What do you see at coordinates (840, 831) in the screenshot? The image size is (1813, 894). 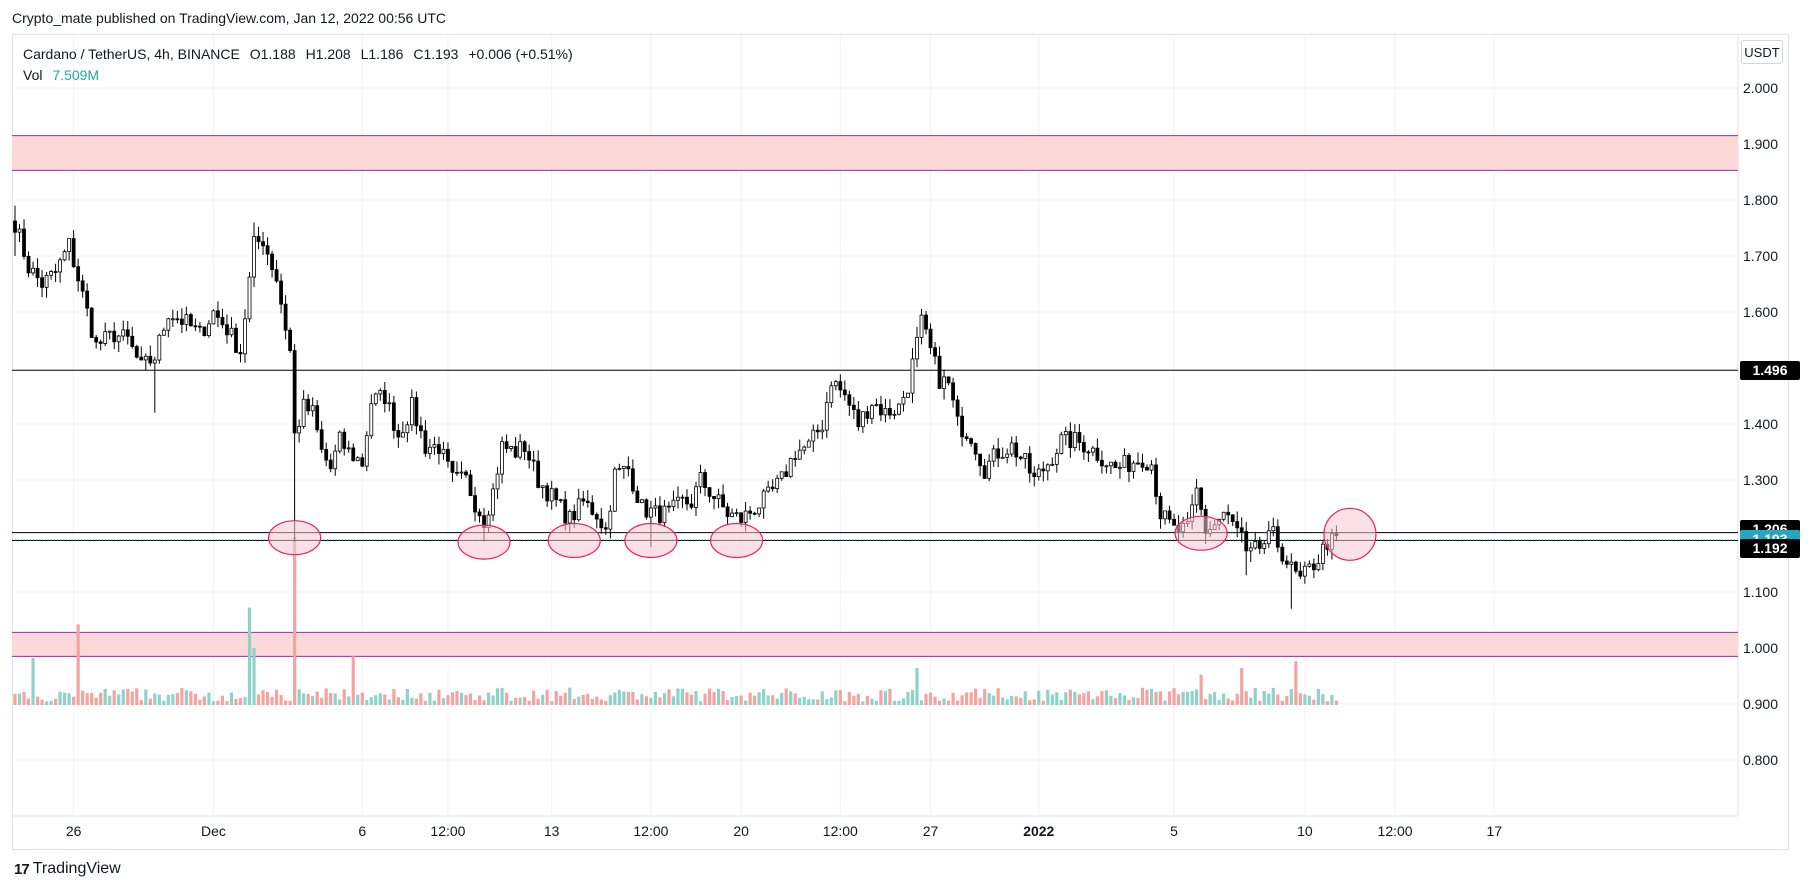 I see `time-tick-label: 12:00` at bounding box center [840, 831].